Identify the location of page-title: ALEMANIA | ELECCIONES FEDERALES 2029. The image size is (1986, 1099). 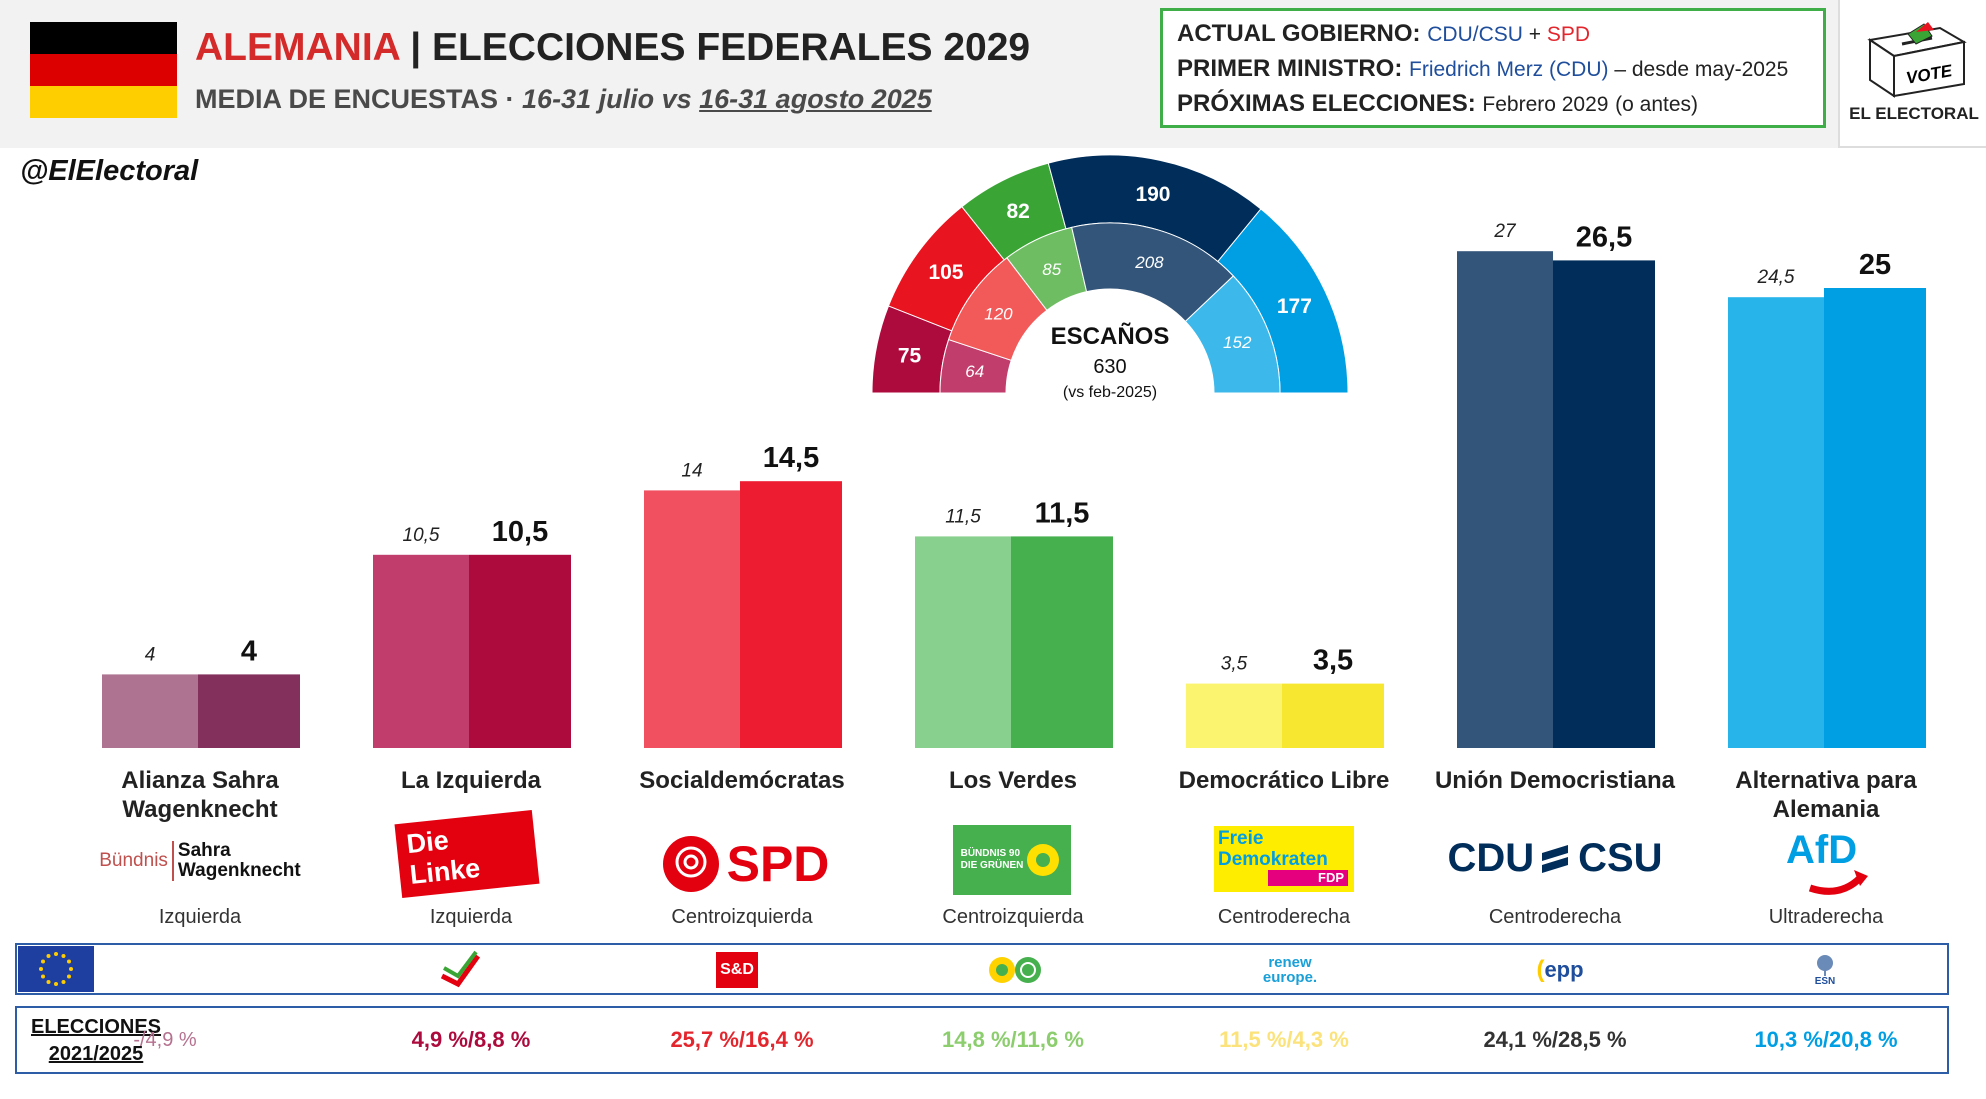
(612, 48).